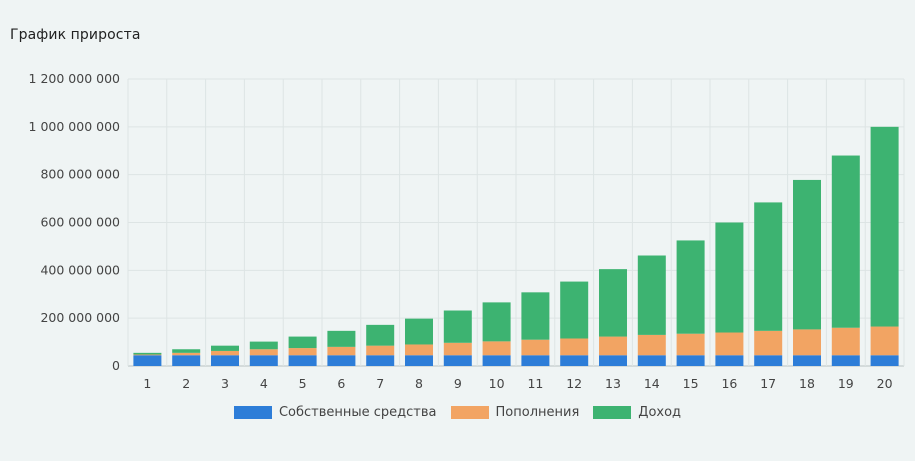 The image size is (915, 461). Describe the element at coordinates (497, 383) in the screenshot. I see `x-tick-label: 10` at that location.